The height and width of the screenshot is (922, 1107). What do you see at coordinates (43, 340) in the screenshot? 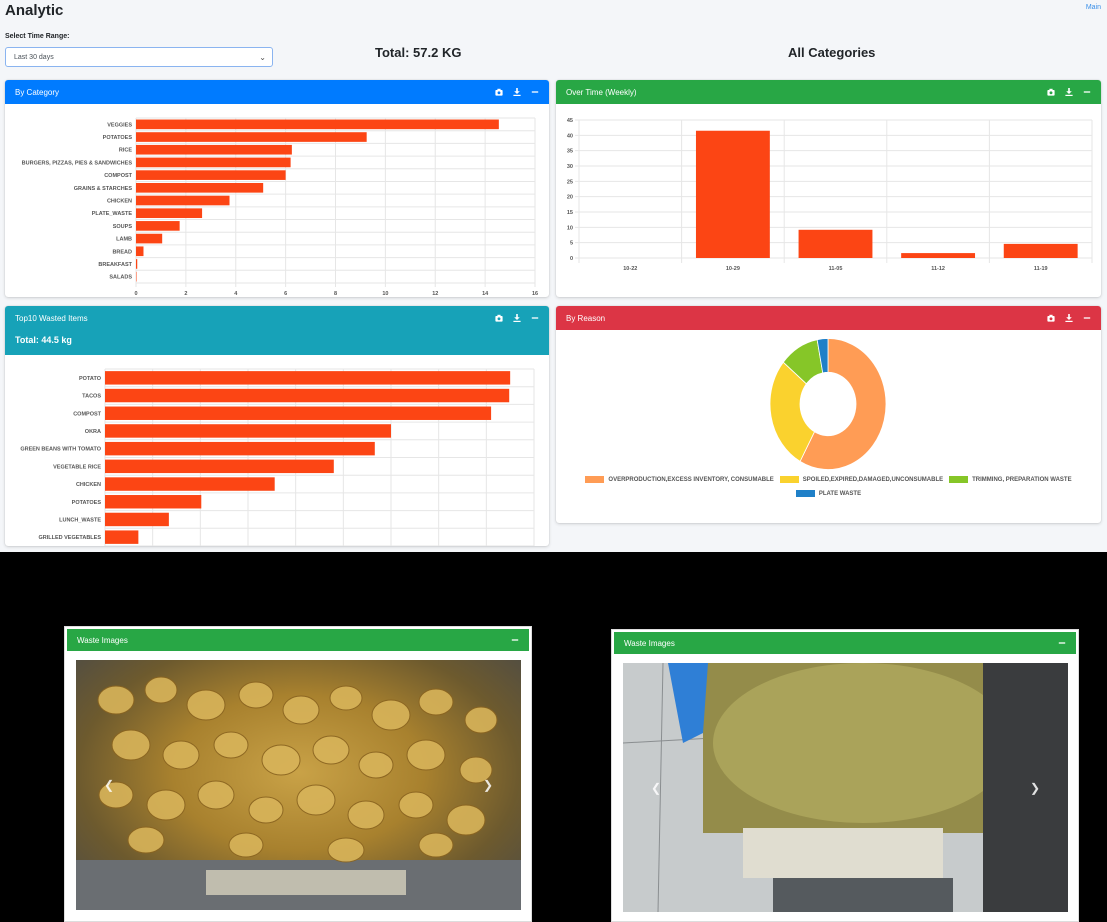
I see `top10-total: Total: 44.5 kg` at bounding box center [43, 340].